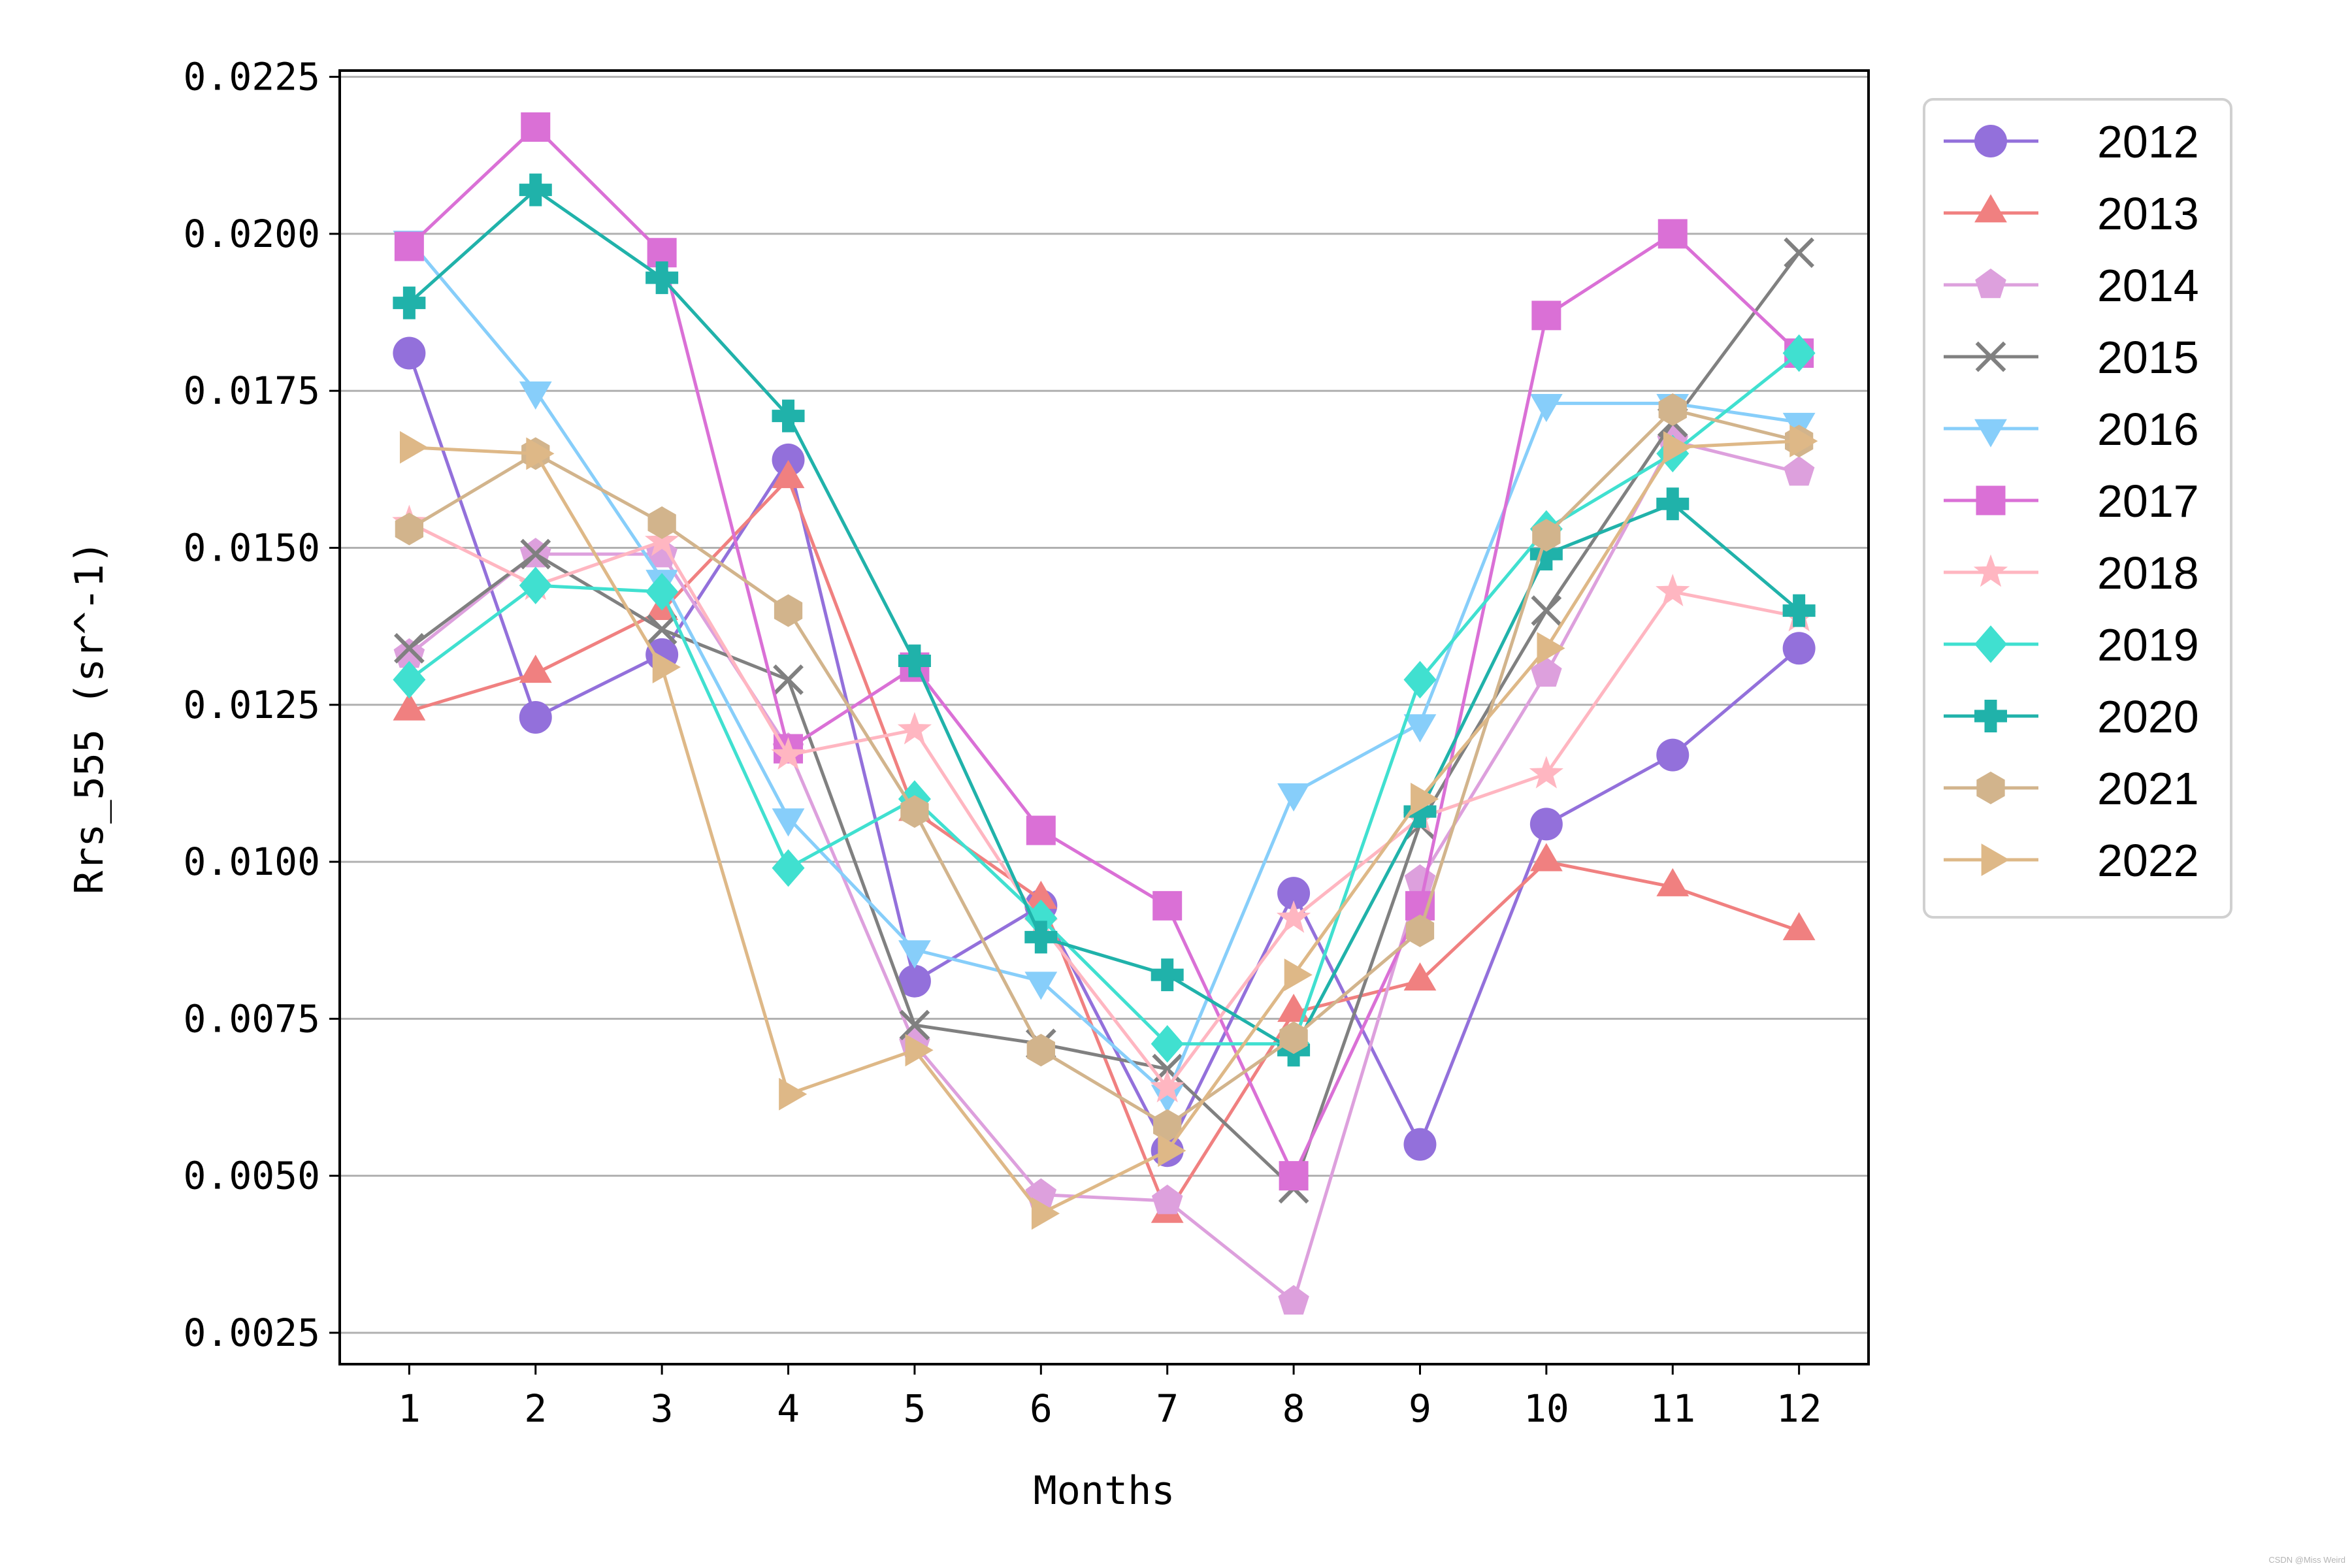 Image resolution: width=2352 pixels, height=1568 pixels. Describe the element at coordinates (1672, 1408) in the screenshot. I see `x-tick-label: 11` at that location.